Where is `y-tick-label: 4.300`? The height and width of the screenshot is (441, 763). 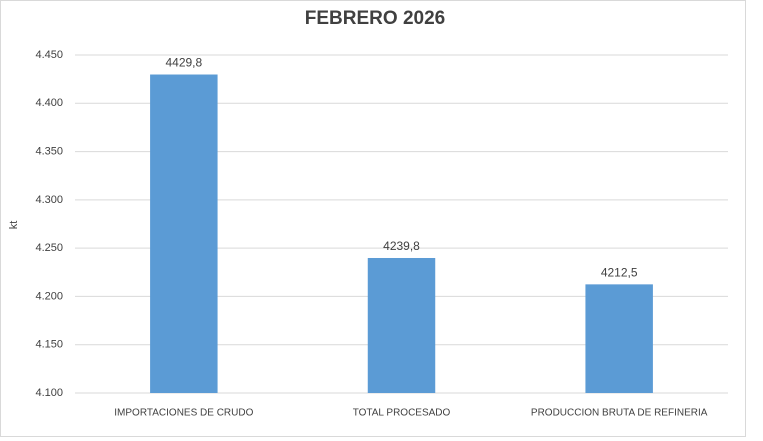
y-tick-label: 4.300 is located at coordinates (49, 200).